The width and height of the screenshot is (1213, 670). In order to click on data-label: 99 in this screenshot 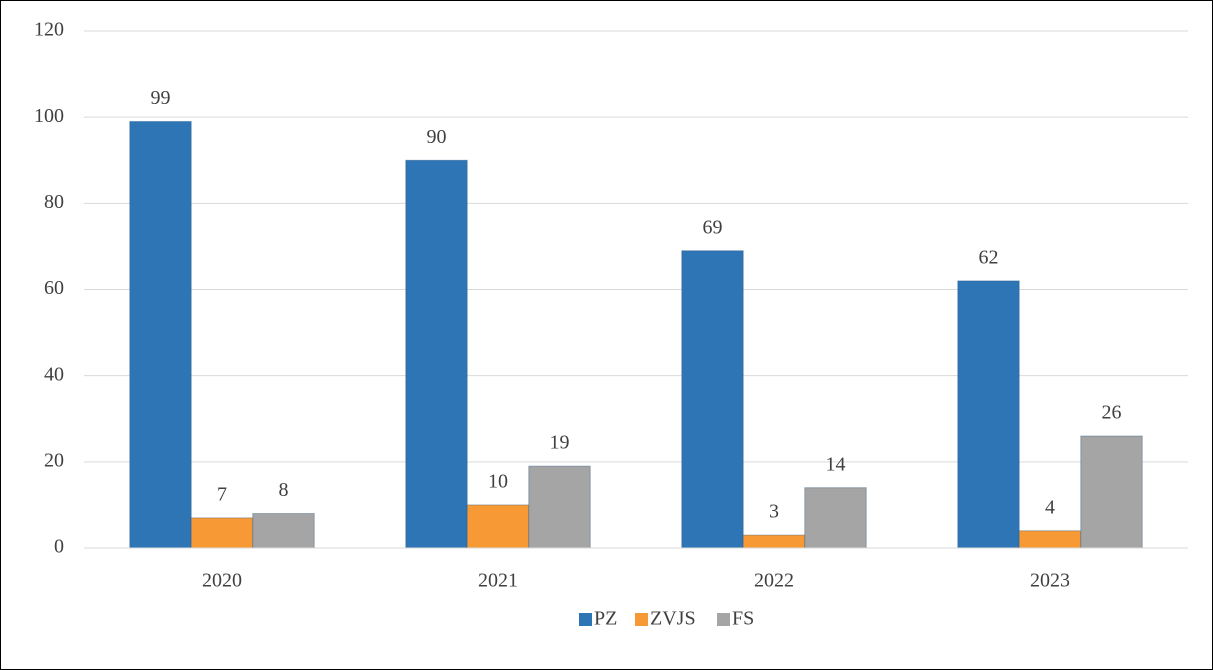, I will do `click(161, 98)`.